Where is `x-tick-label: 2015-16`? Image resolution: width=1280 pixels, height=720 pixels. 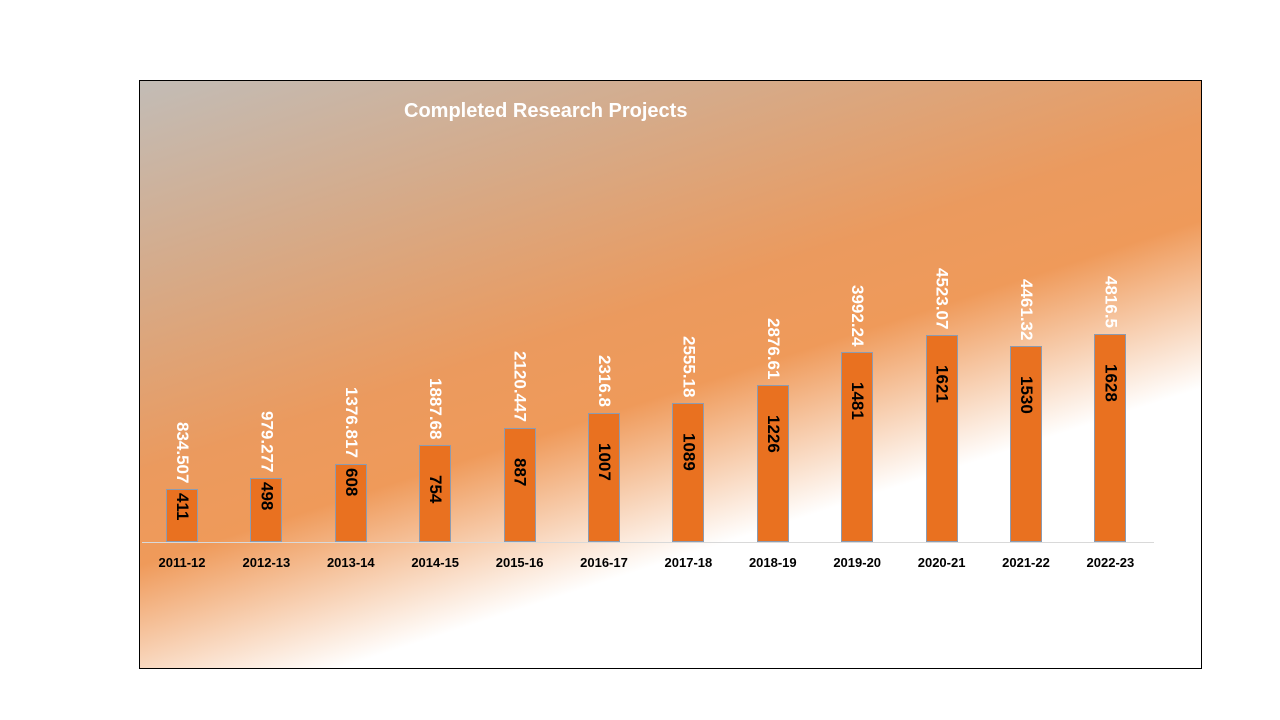 x-tick-label: 2015-16 is located at coordinates (519, 562).